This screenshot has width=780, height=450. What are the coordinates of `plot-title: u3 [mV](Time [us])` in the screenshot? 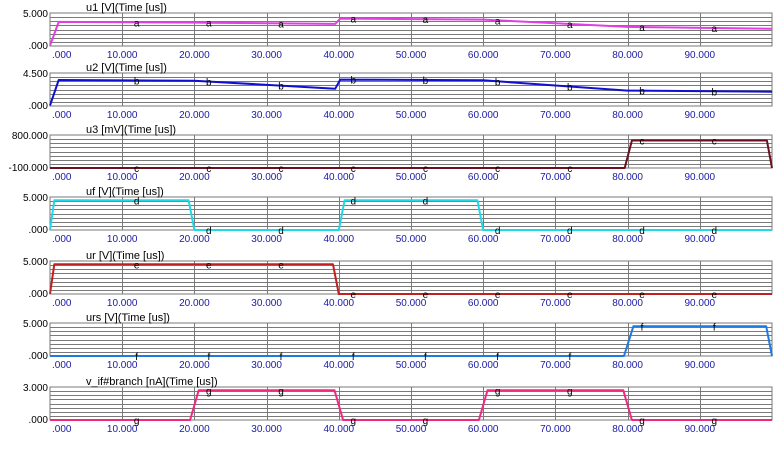 It's located at (131, 130).